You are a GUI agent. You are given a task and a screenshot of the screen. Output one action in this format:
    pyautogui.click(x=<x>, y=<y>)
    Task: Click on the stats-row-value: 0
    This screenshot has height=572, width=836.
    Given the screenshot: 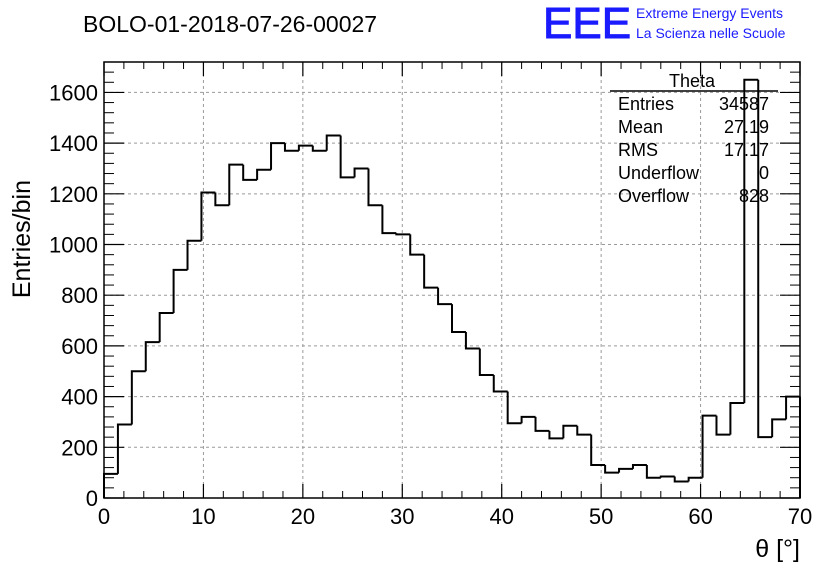 What is the action you would take?
    pyautogui.click(x=764, y=173)
    